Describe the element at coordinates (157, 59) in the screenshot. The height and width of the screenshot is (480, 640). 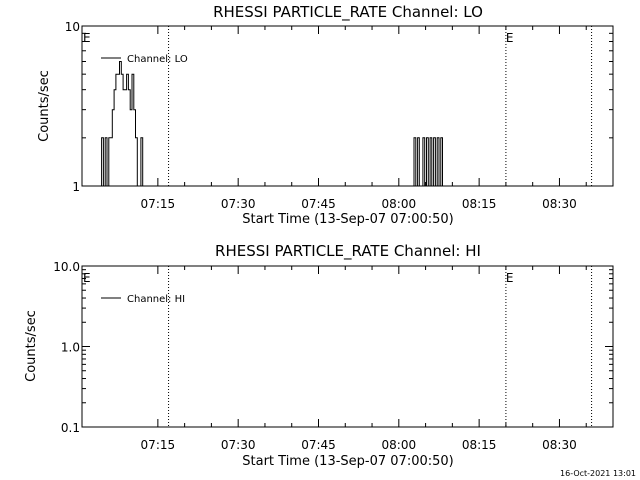
I see `legend-entry: Channel: LO` at that location.